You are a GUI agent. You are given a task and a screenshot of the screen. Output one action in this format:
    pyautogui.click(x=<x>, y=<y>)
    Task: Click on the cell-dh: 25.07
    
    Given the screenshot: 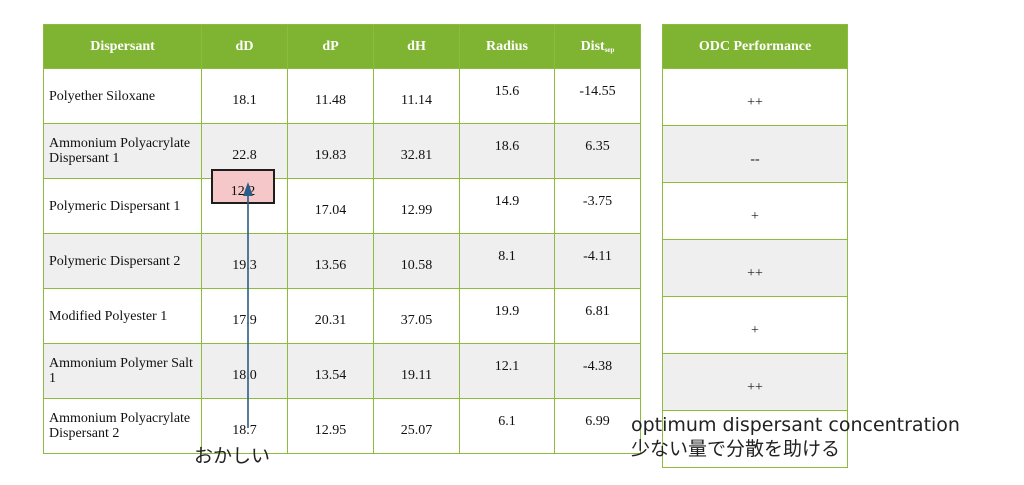 What is the action you would take?
    pyautogui.click(x=416, y=426)
    